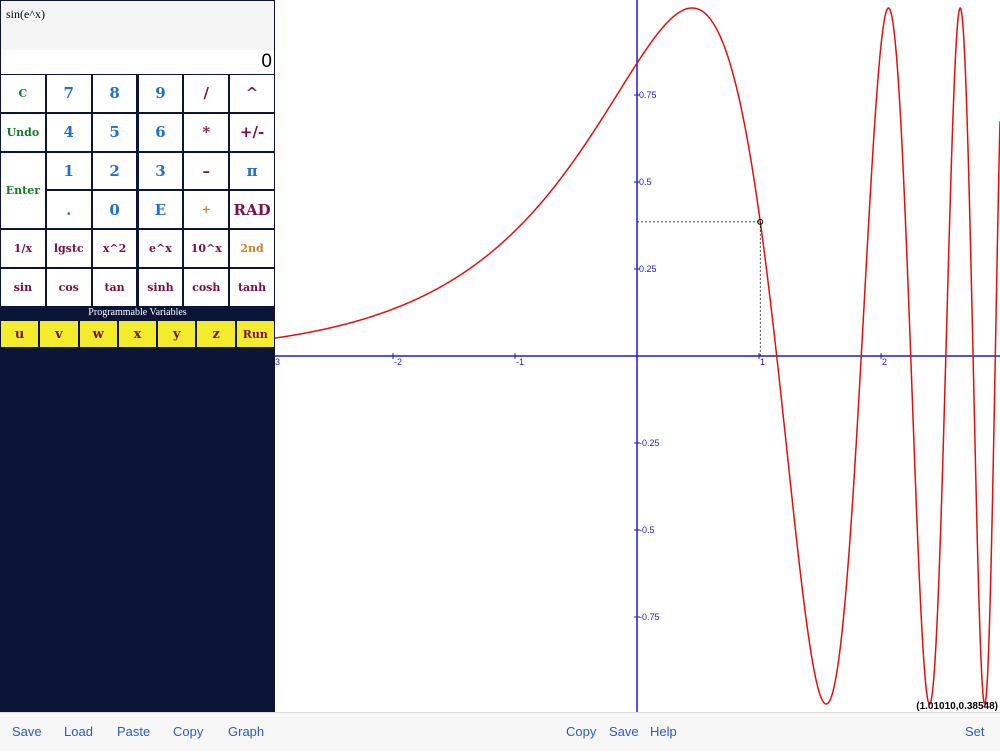 Image resolution: width=1000 pixels, height=751 pixels. What do you see at coordinates (252, 248) in the screenshot?
I see `key: 2nd` at bounding box center [252, 248].